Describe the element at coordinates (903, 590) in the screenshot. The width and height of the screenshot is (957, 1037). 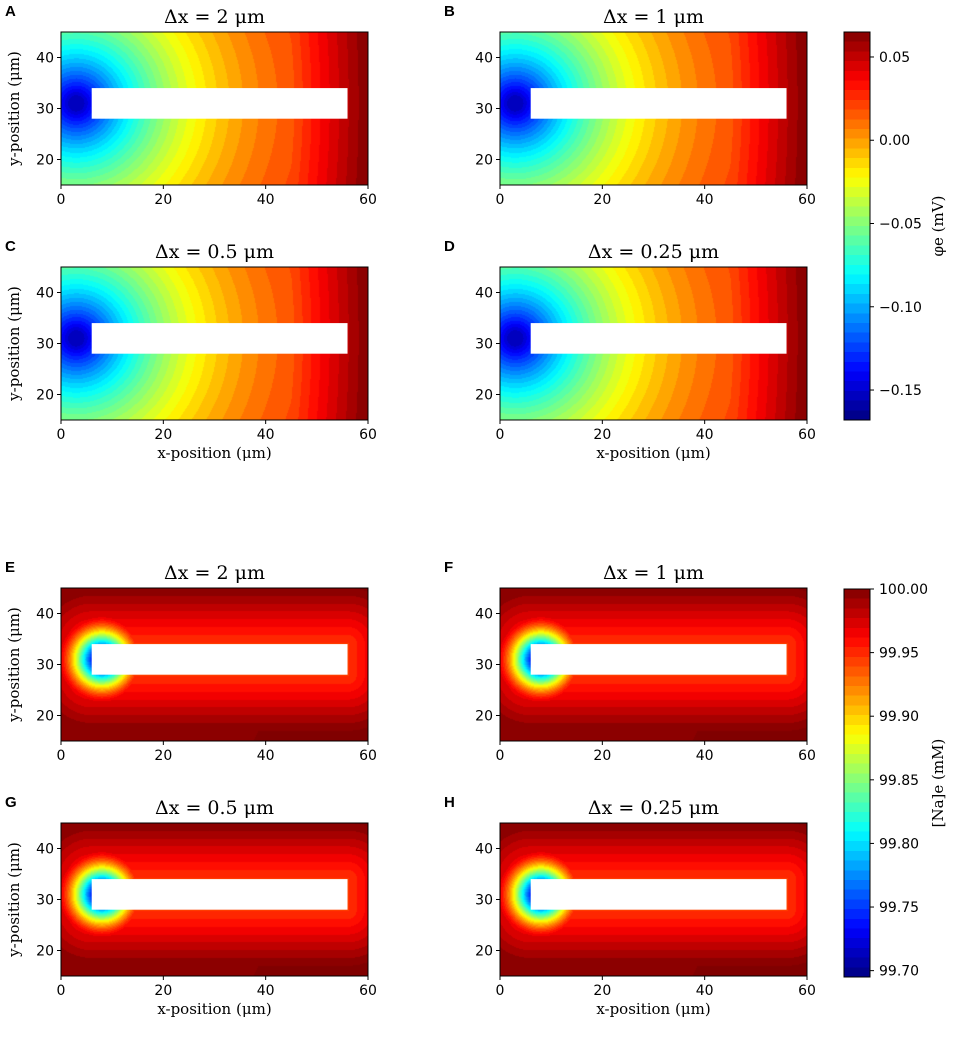
I see `colorbar-tick-label: 100.00` at that location.